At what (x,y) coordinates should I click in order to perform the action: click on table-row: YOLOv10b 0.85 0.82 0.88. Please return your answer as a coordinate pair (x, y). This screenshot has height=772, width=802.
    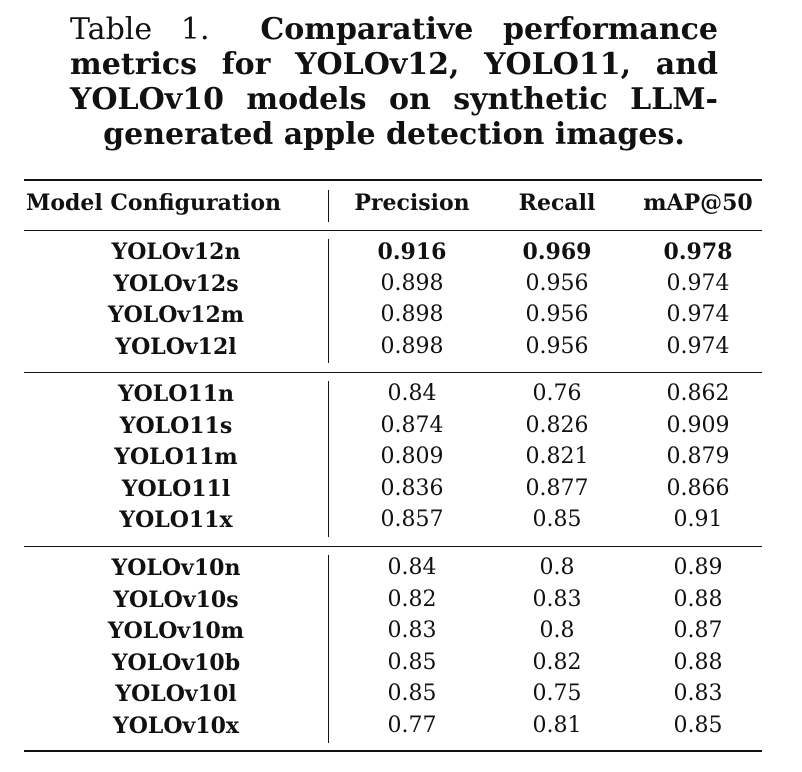
    Looking at the image, I should click on (393, 666).